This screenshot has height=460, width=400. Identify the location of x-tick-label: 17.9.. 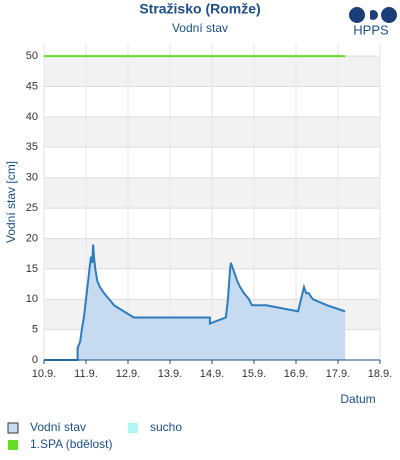
(338, 374).